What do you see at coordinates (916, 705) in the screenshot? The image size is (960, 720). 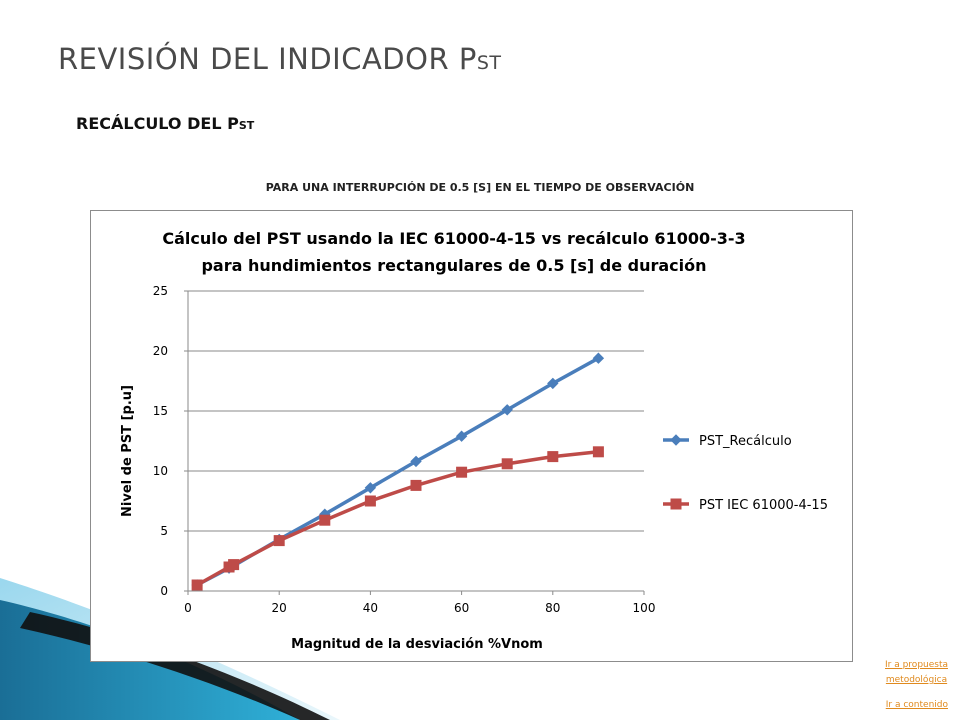 I see `link-contenido: Ir a contenido` at bounding box center [916, 705].